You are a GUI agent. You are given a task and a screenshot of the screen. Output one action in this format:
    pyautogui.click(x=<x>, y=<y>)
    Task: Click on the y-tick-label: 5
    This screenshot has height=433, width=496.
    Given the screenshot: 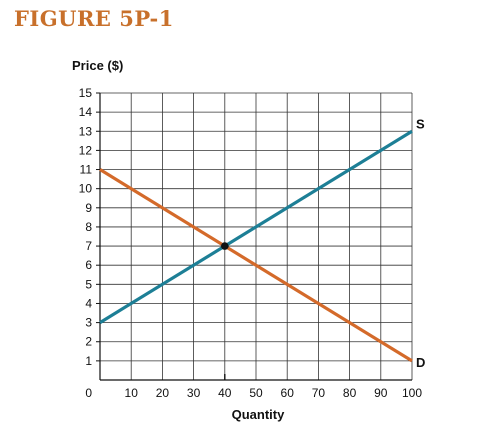 What is the action you would take?
    pyautogui.click(x=88, y=284)
    